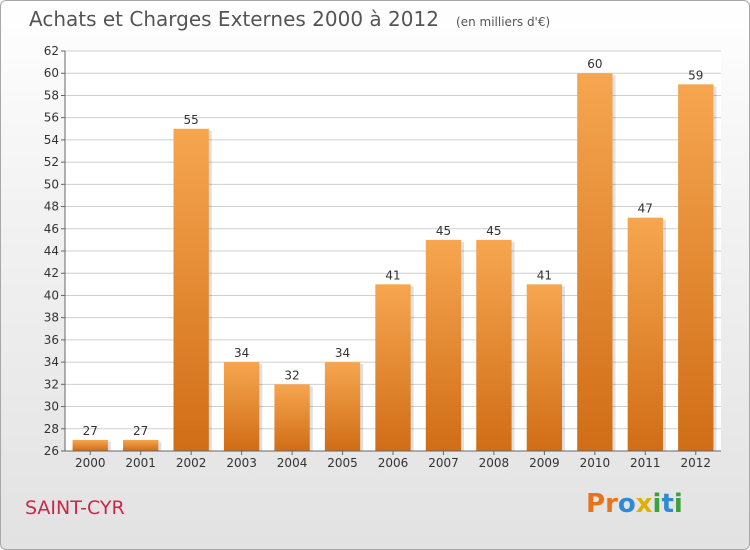 Image resolution: width=750 pixels, height=550 pixels. Describe the element at coordinates (594, 64) in the screenshot. I see `data-label-2010: 60` at that location.